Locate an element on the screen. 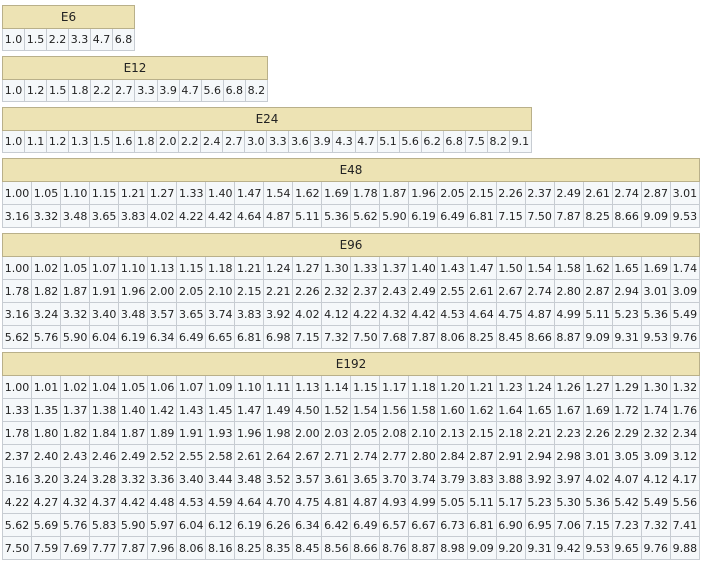 The image size is (720, 566). value-cell: 1.01 is located at coordinates (46, 387).